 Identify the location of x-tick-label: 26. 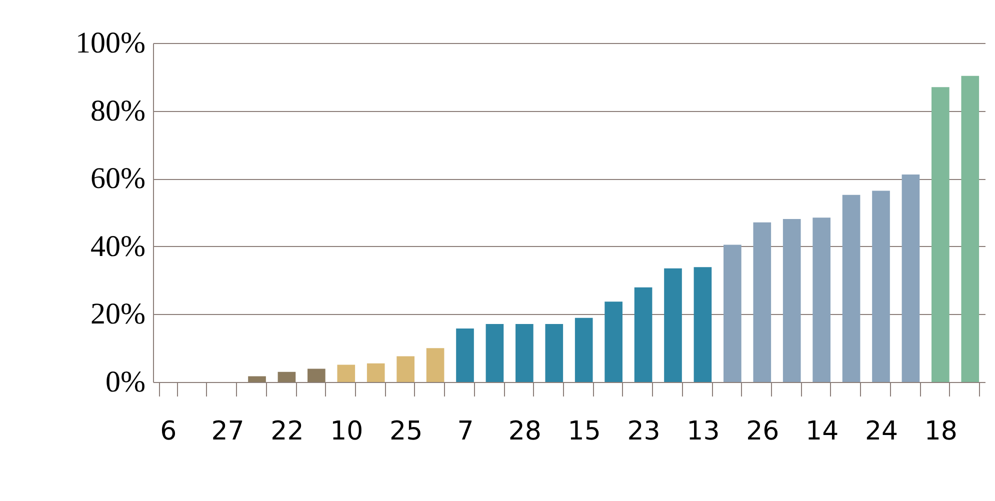
(763, 431).